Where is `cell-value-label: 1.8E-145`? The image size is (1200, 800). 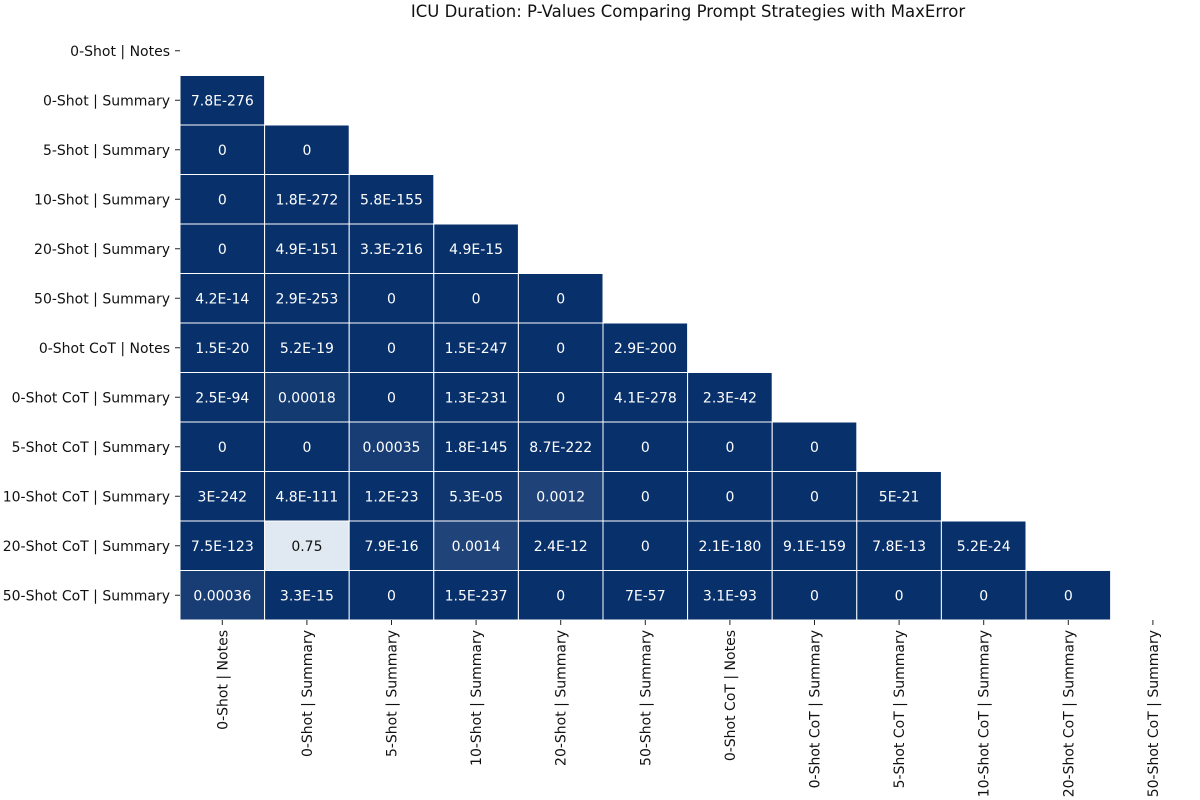
cell-value-label: 1.8E-145 is located at coordinates (476, 448).